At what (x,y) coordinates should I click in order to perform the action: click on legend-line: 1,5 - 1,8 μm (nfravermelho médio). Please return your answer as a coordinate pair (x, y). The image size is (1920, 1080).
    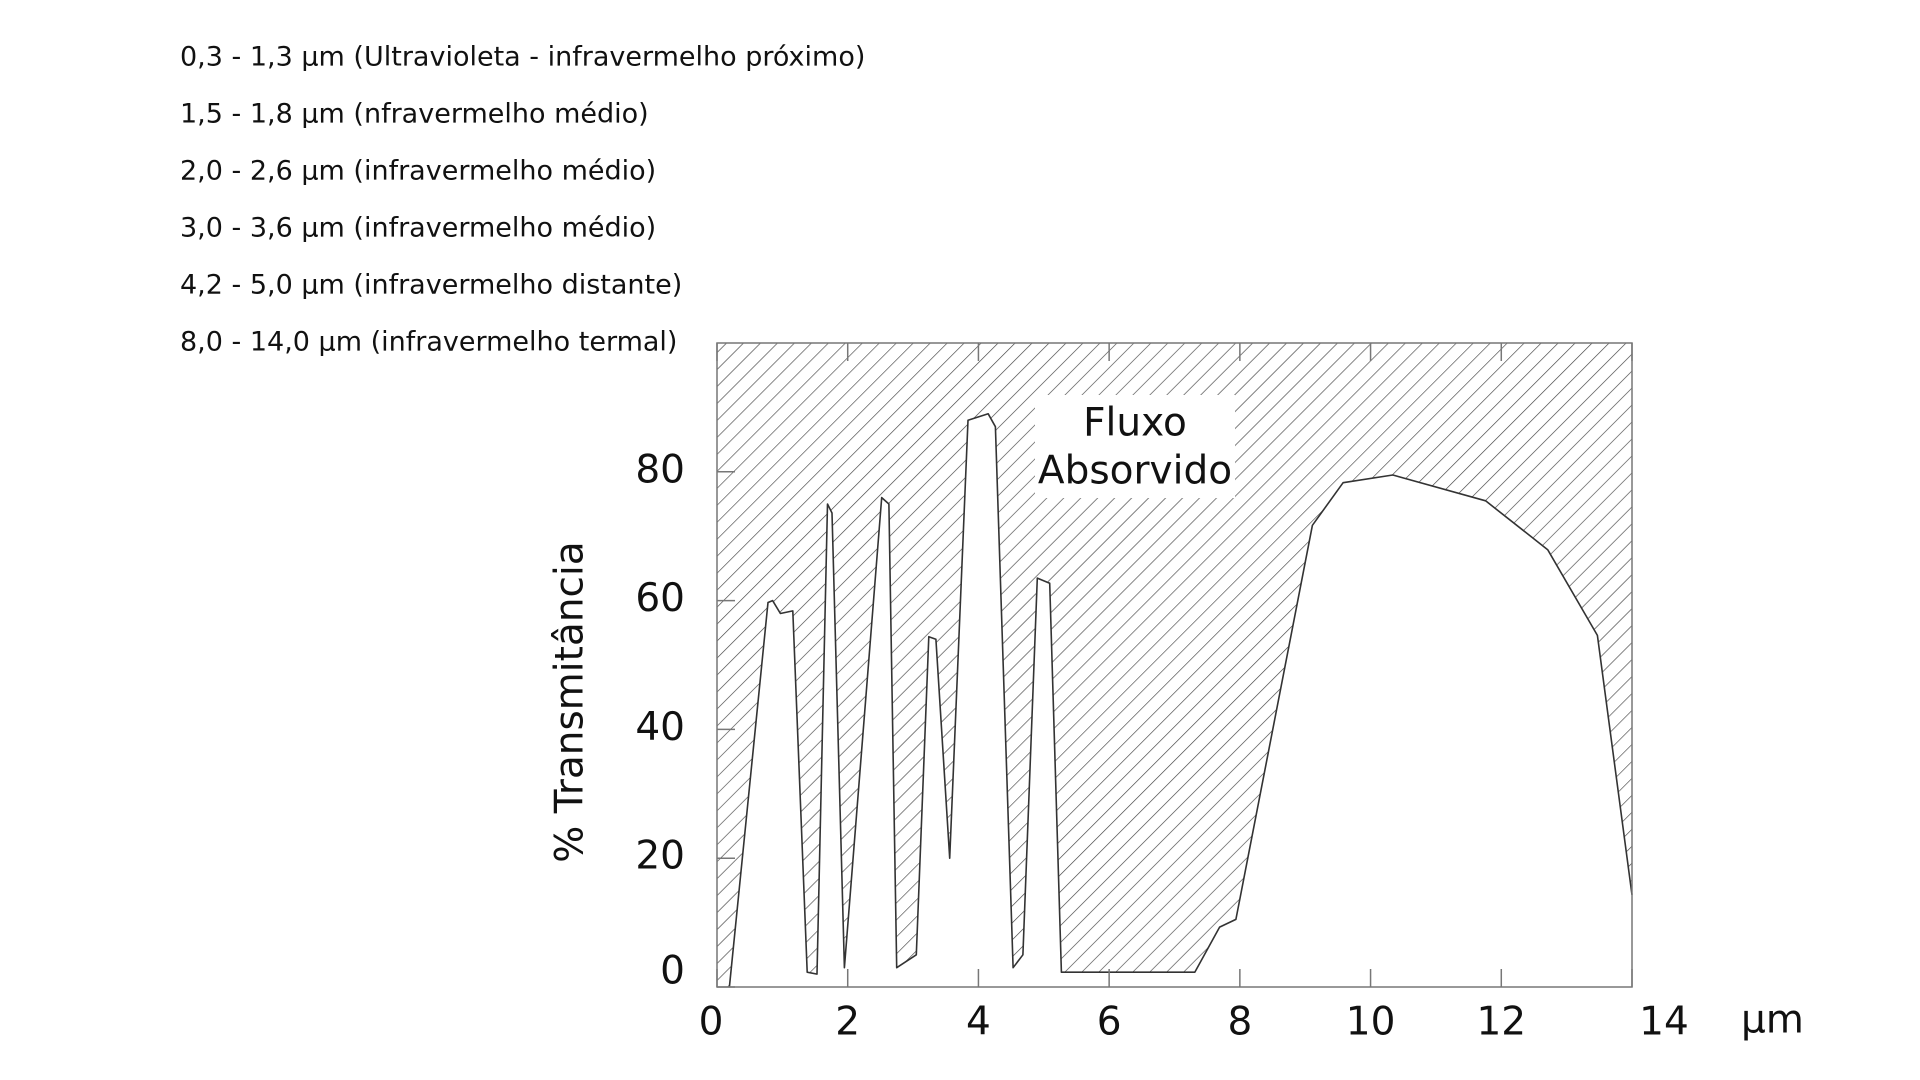
    Looking at the image, I should click on (414, 114).